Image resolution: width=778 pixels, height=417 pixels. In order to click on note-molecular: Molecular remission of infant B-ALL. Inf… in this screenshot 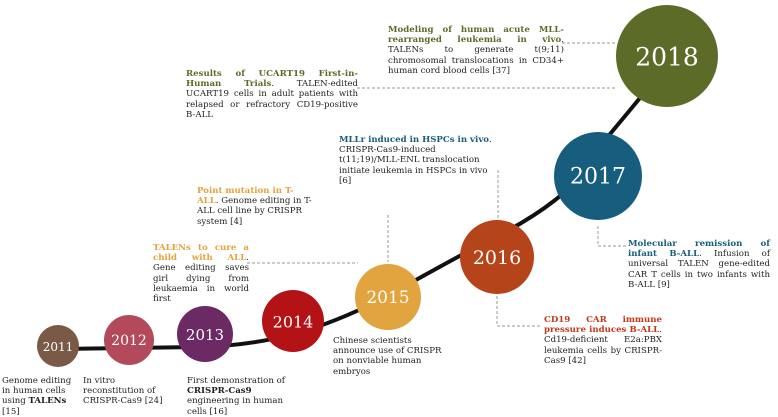, I will do `click(699, 264)`.